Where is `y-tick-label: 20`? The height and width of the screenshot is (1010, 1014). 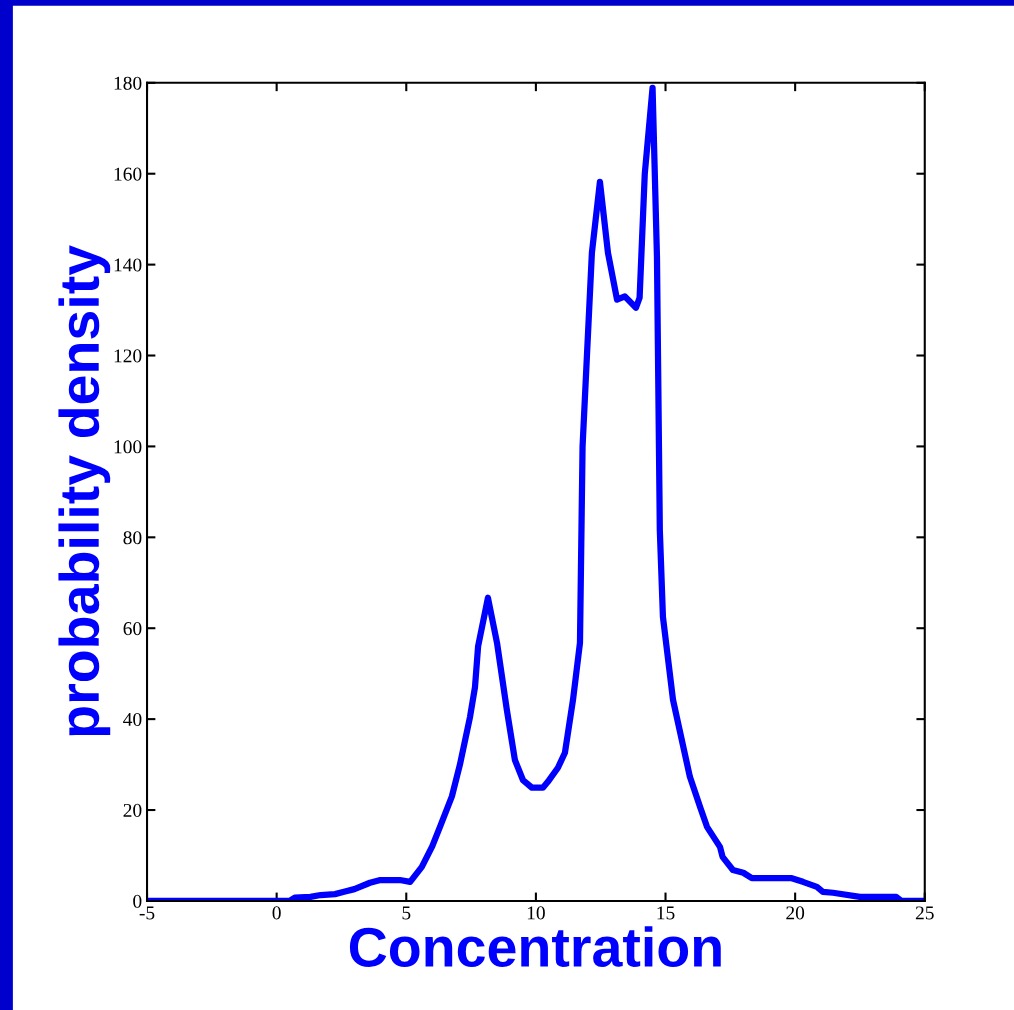
y-tick-label: 20 is located at coordinates (132, 810).